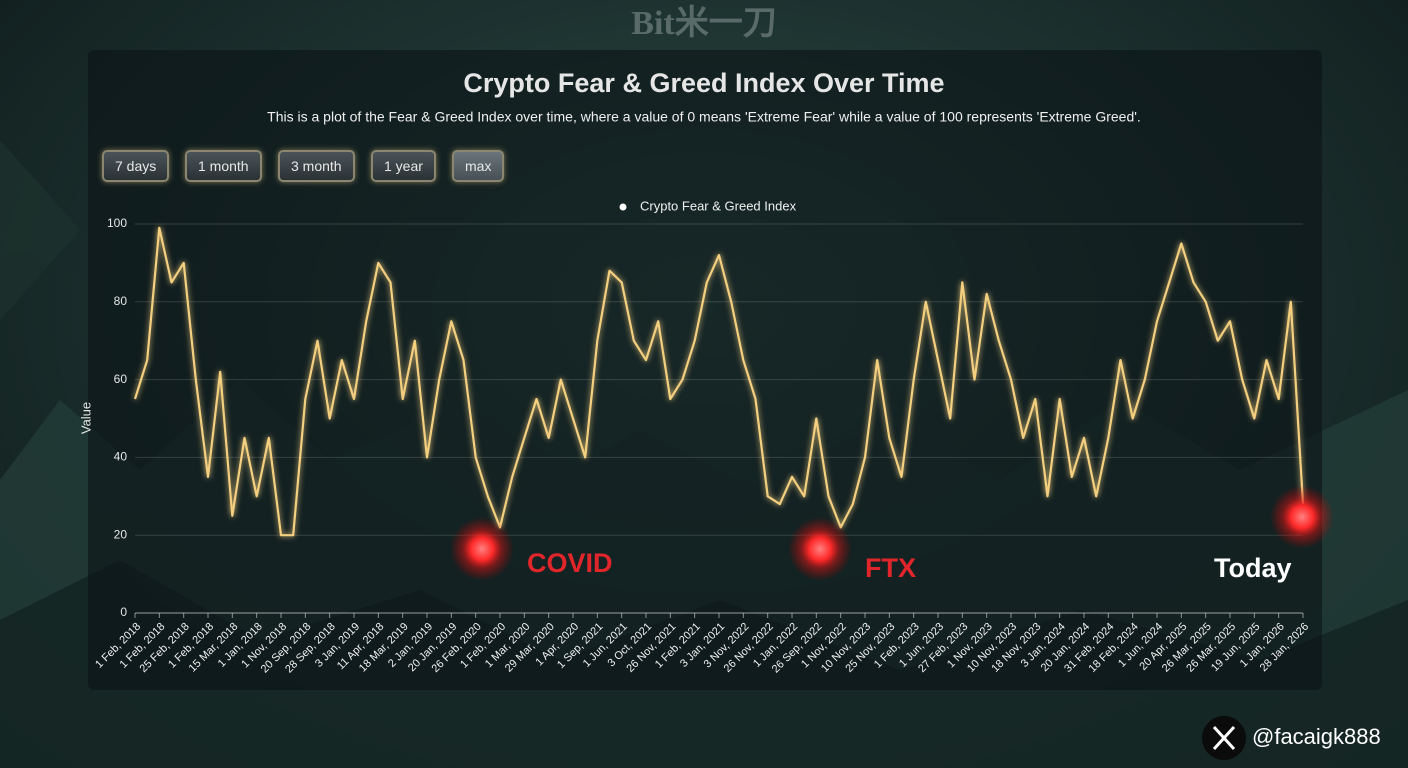 The image size is (1408, 768). Describe the element at coordinates (890, 568) in the screenshot. I see `annotation: FTX` at that location.